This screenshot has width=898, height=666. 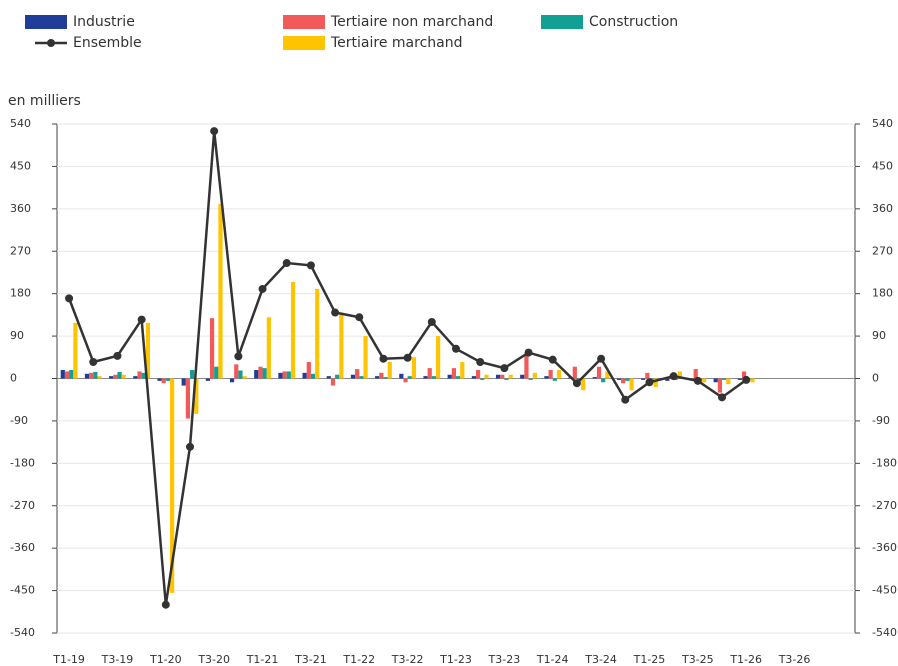 What do you see at coordinates (44, 101) in the screenshot?
I see `y-axis-label: en milliers` at bounding box center [44, 101].